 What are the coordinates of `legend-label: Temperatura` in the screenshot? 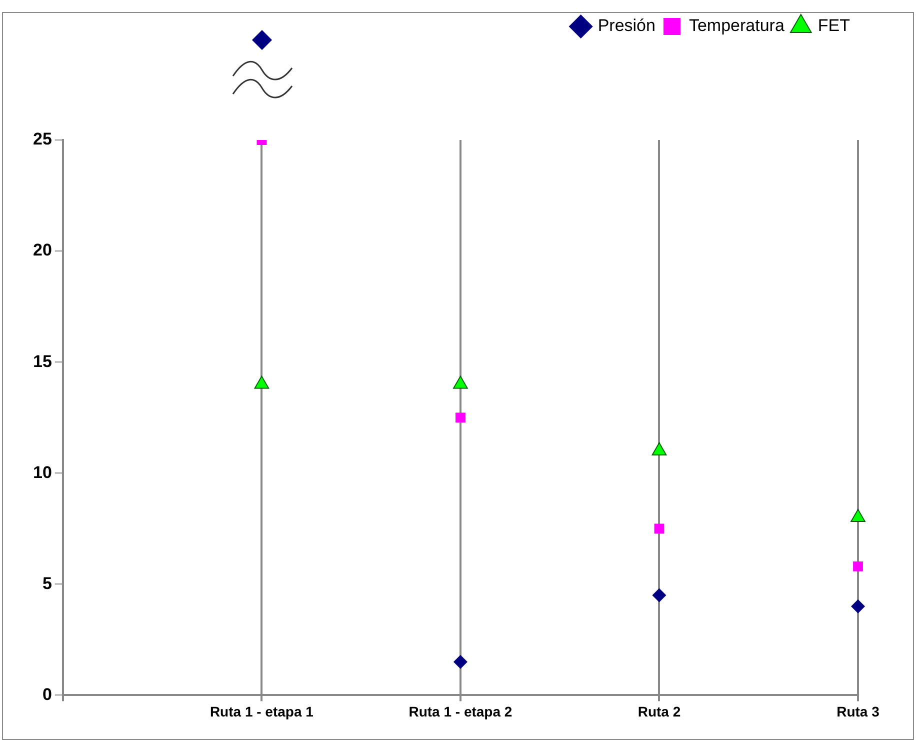 It's located at (736, 26).